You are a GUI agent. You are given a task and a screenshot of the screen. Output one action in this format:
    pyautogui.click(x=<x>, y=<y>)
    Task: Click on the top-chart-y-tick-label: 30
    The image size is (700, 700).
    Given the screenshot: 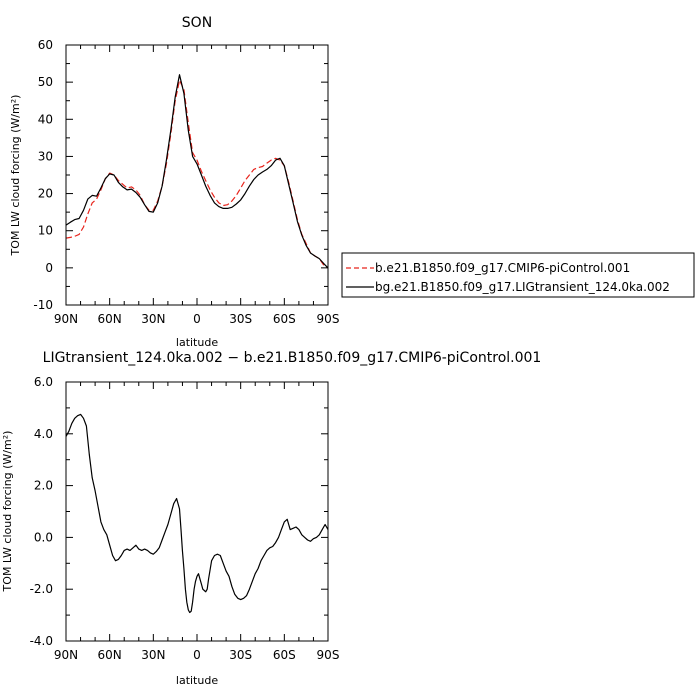 What is the action you would take?
    pyautogui.click(x=45, y=156)
    